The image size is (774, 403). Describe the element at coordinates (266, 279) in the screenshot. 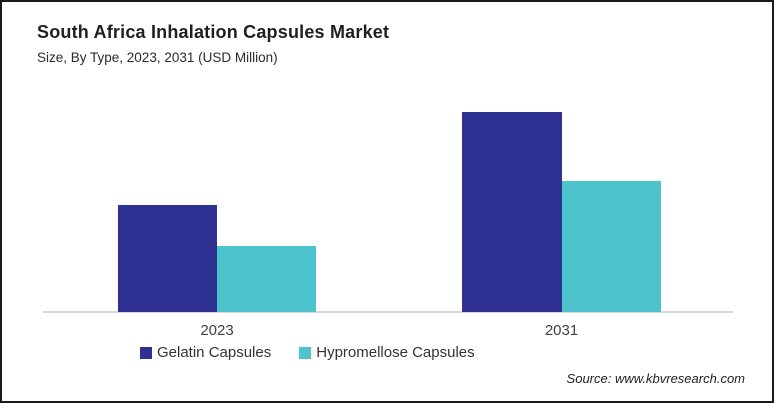

I see `bar-hypromellose-2023` at that location.